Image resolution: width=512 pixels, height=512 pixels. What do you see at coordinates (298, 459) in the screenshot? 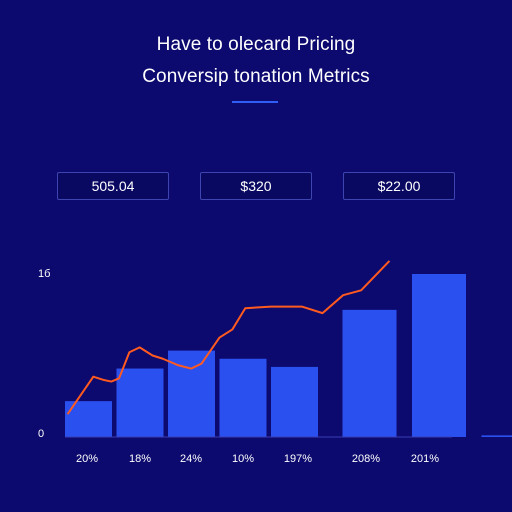
I see `x-tick-label-5: 197%` at bounding box center [298, 459].